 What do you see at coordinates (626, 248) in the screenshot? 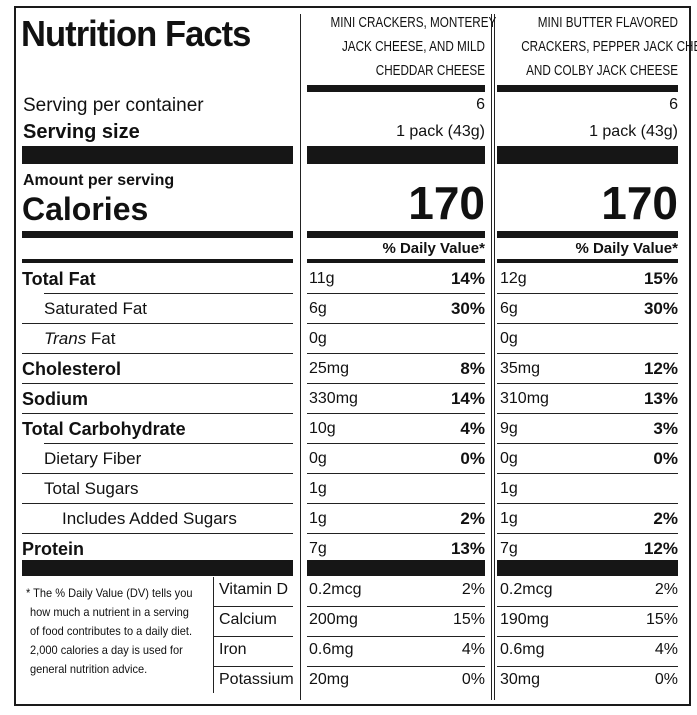
I see `daily-value-header: % Daily Value*` at bounding box center [626, 248].